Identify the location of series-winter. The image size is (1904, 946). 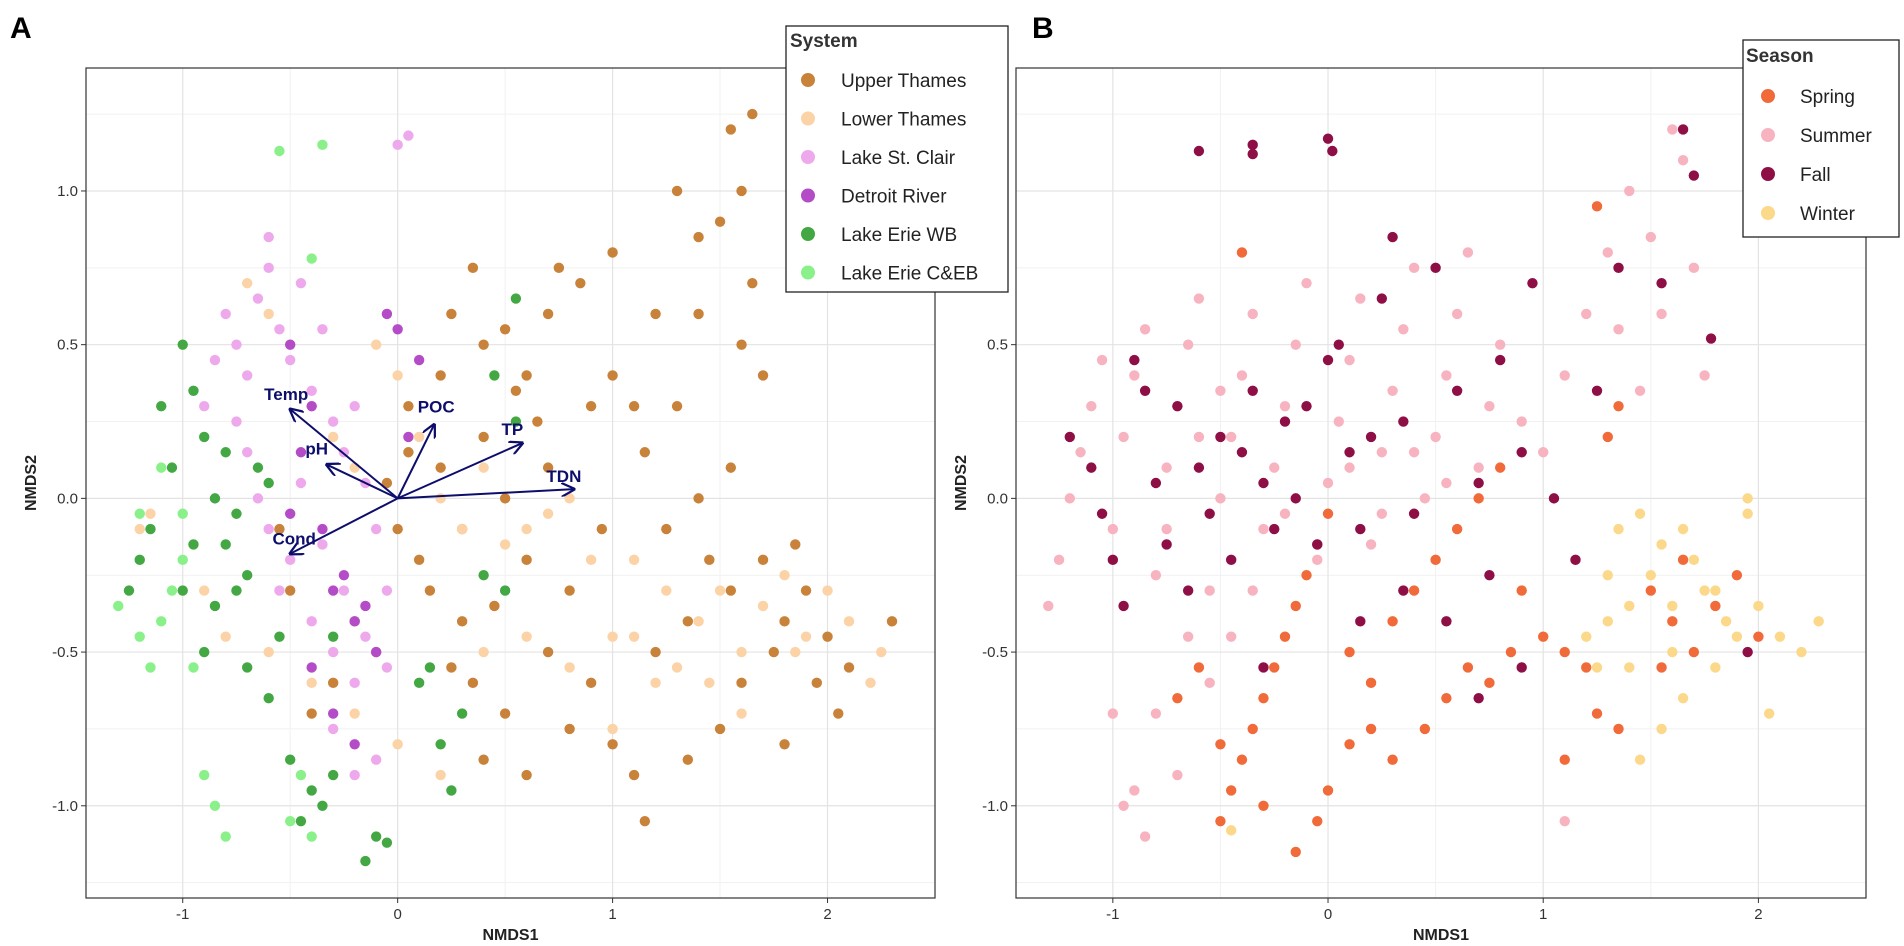
(1524, 664).